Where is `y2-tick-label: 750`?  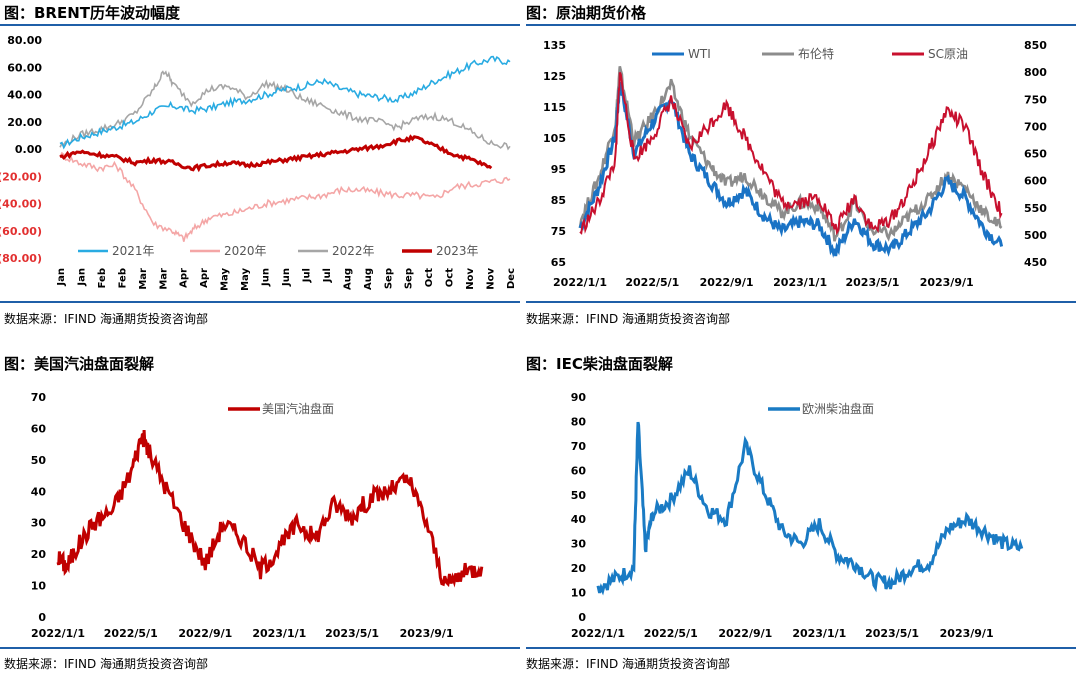 y2-tick-label: 750 is located at coordinates (1035, 99).